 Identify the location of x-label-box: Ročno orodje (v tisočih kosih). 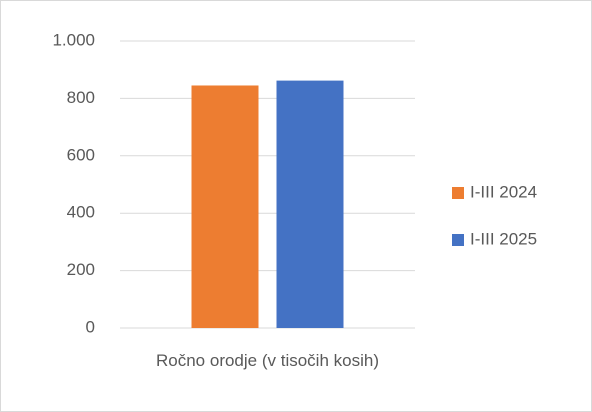
(267, 360).